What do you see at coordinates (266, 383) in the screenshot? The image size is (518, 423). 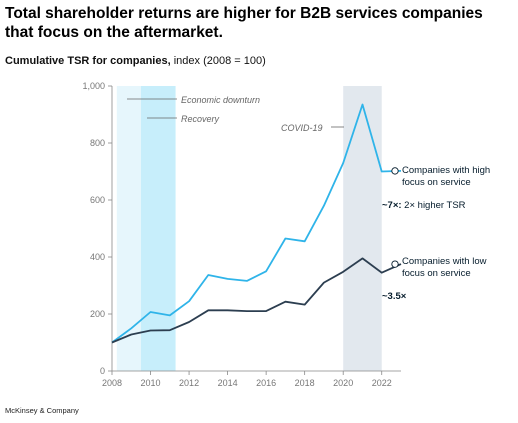 I see `x-tick-label-2016: 2016` at bounding box center [266, 383].